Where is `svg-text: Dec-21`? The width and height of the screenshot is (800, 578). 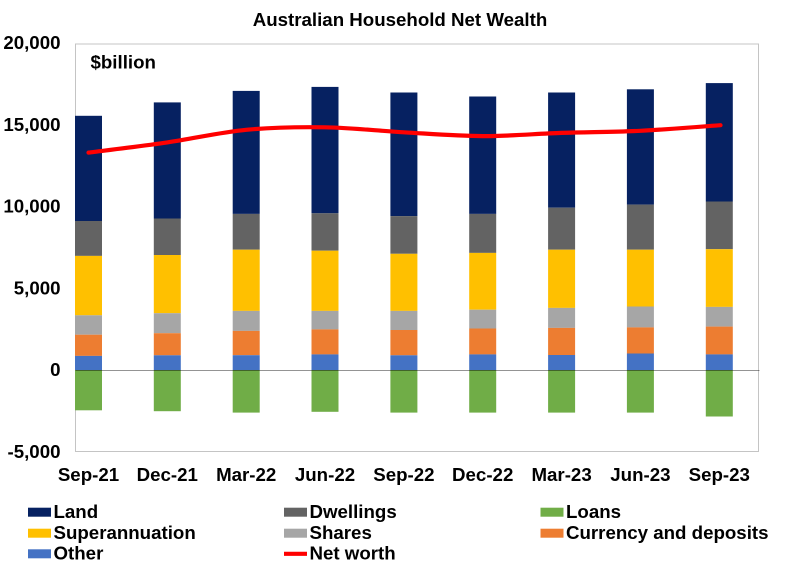
svg-text: Dec-21 is located at coordinates (167, 474).